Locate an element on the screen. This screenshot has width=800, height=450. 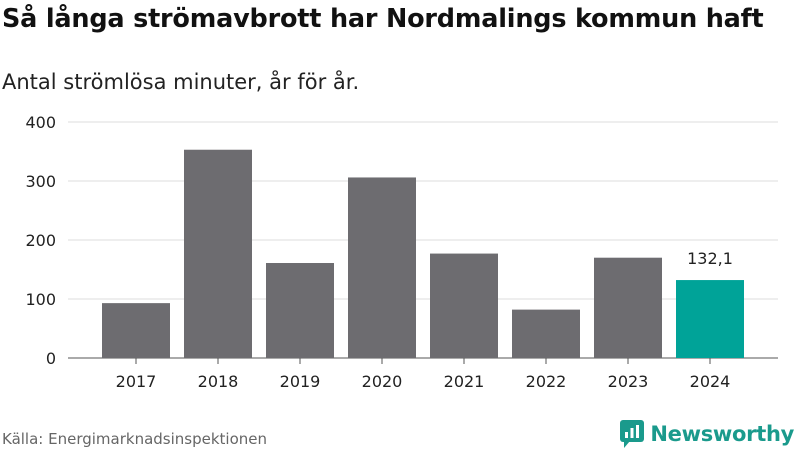
x-tick-label: 2018 is located at coordinates (218, 381).